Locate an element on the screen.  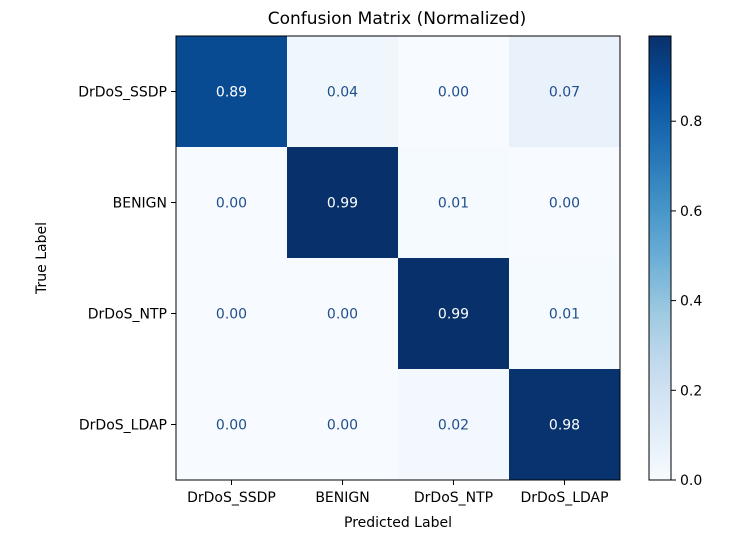
cell-value-label: 0.98 is located at coordinates (564, 426).